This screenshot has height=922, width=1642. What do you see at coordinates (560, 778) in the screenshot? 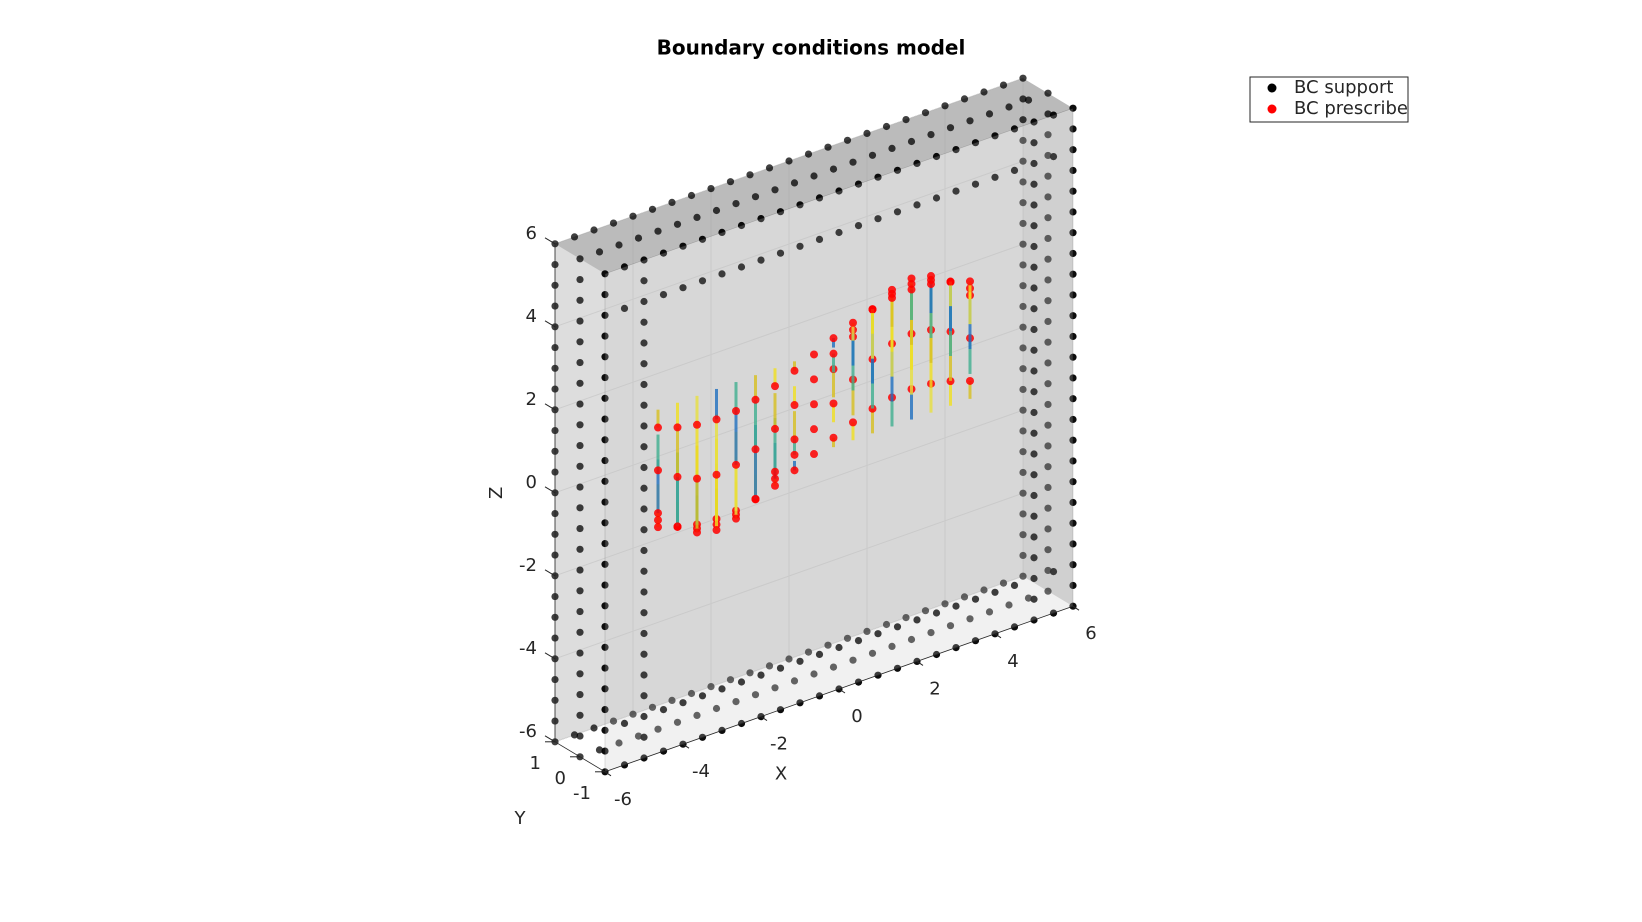
I see `y-tick-label: 0` at bounding box center [560, 778].